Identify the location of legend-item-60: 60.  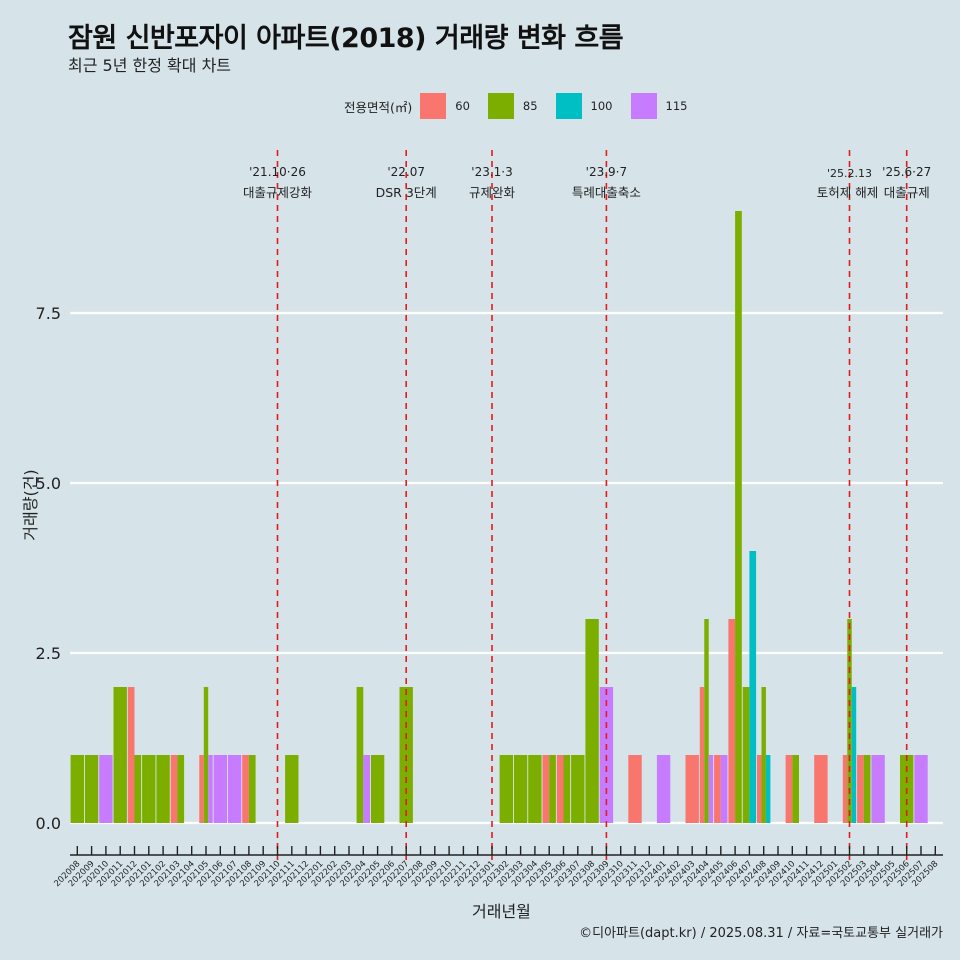
(451, 106).